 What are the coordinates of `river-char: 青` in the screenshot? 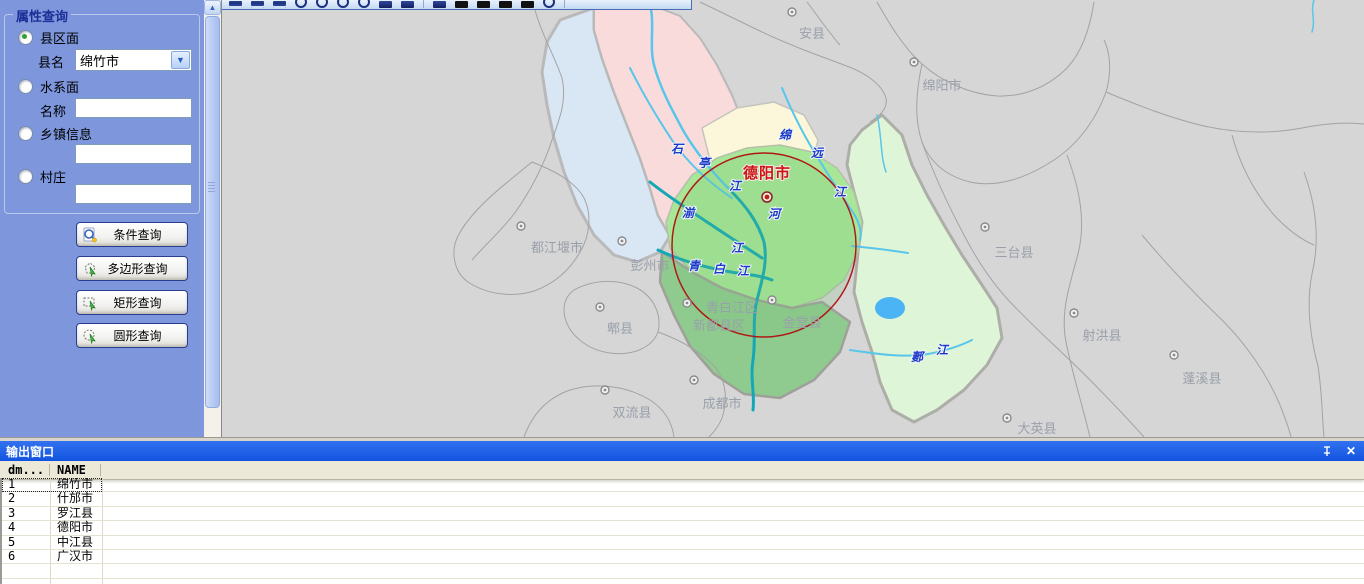 It's located at (695, 266).